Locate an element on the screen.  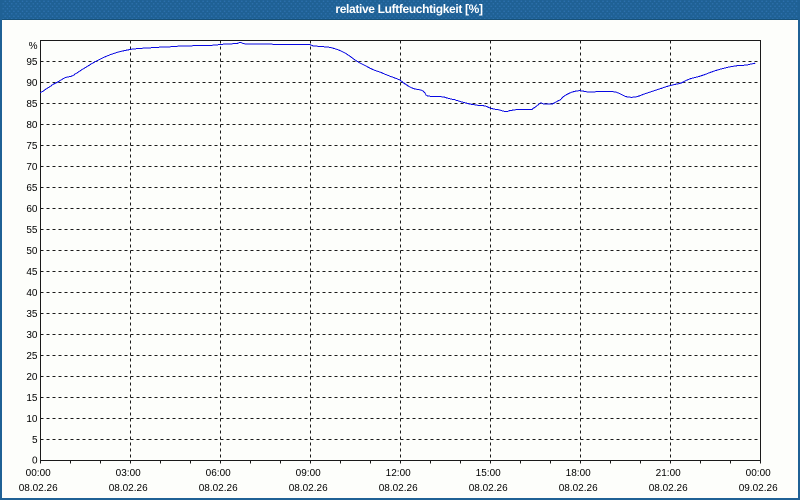
svg-text: 15:00 is located at coordinates (488, 473).